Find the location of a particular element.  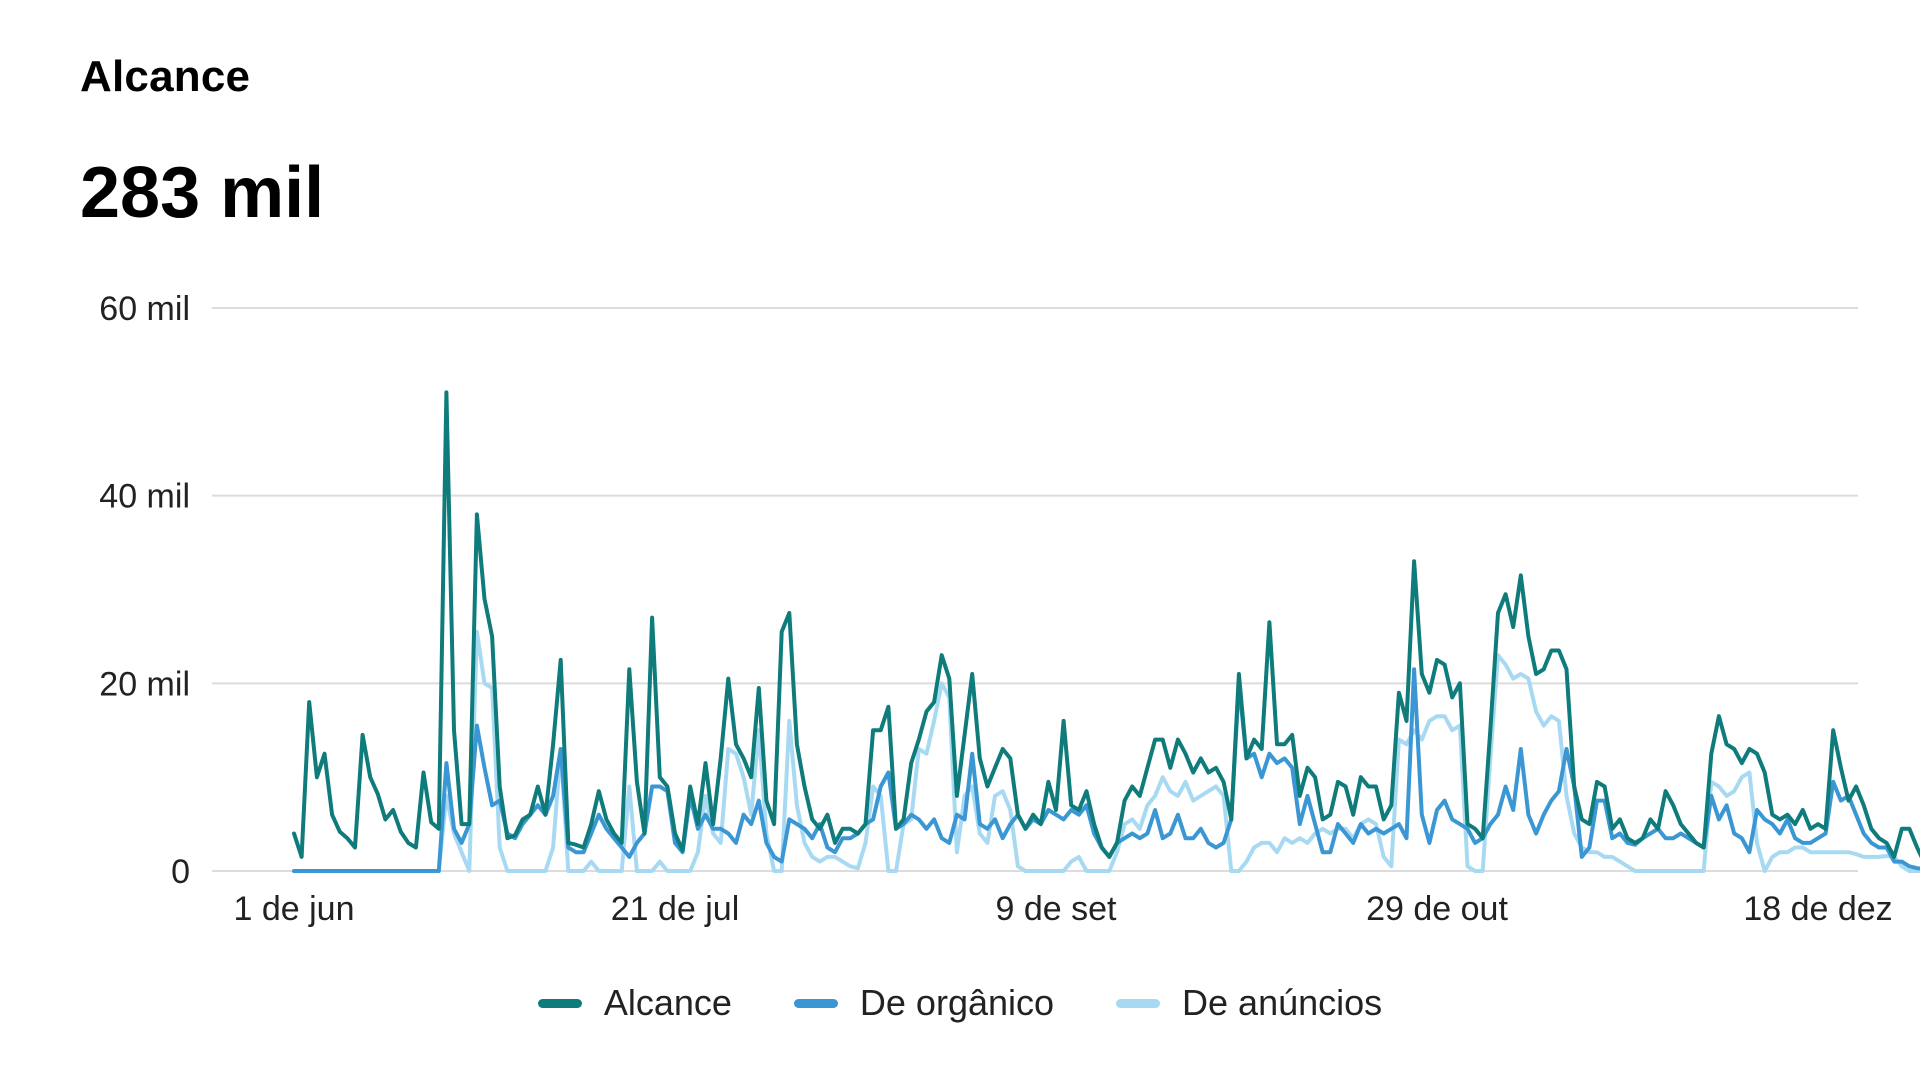

x-tick-label: 21 de jul is located at coordinates (675, 909).